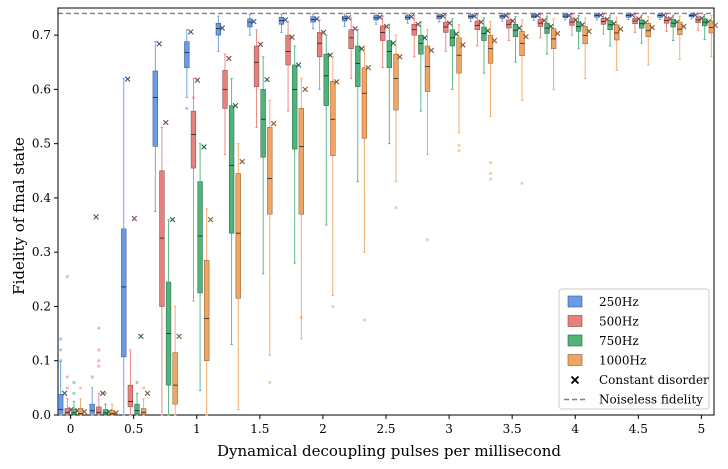 The height and width of the screenshot is (469, 728). I want to click on y-tick-label: 0.4, so click(41, 198).